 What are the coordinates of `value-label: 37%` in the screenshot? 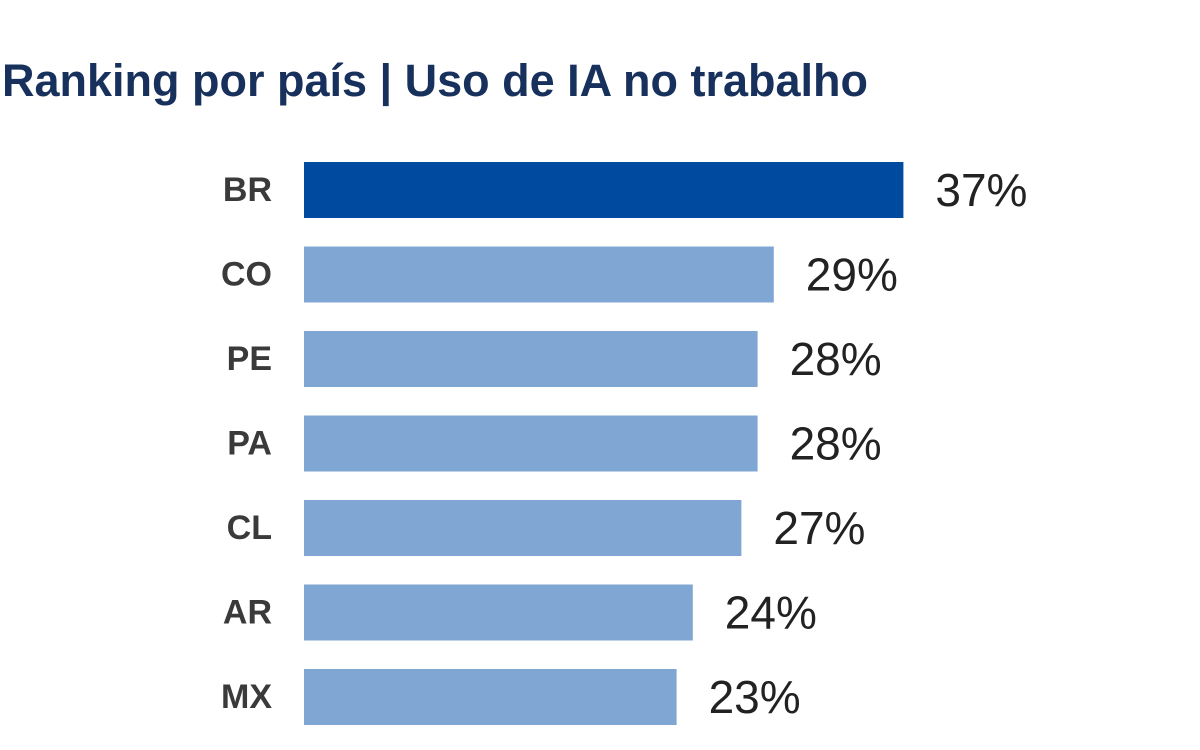 It's located at (981, 190).